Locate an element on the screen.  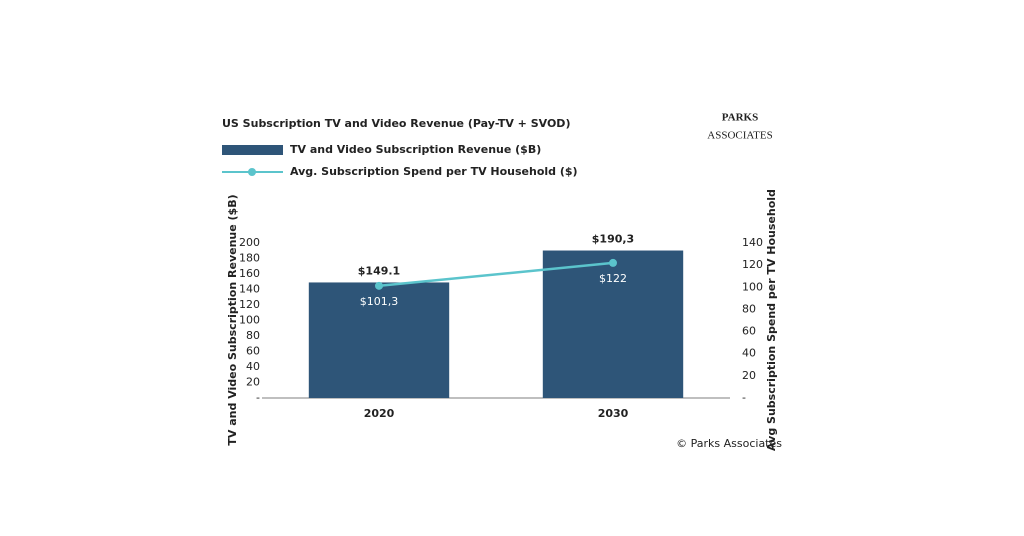
y2-axis-title: Avg Subscription Spend per TV Household is located at coordinates (771, 320).